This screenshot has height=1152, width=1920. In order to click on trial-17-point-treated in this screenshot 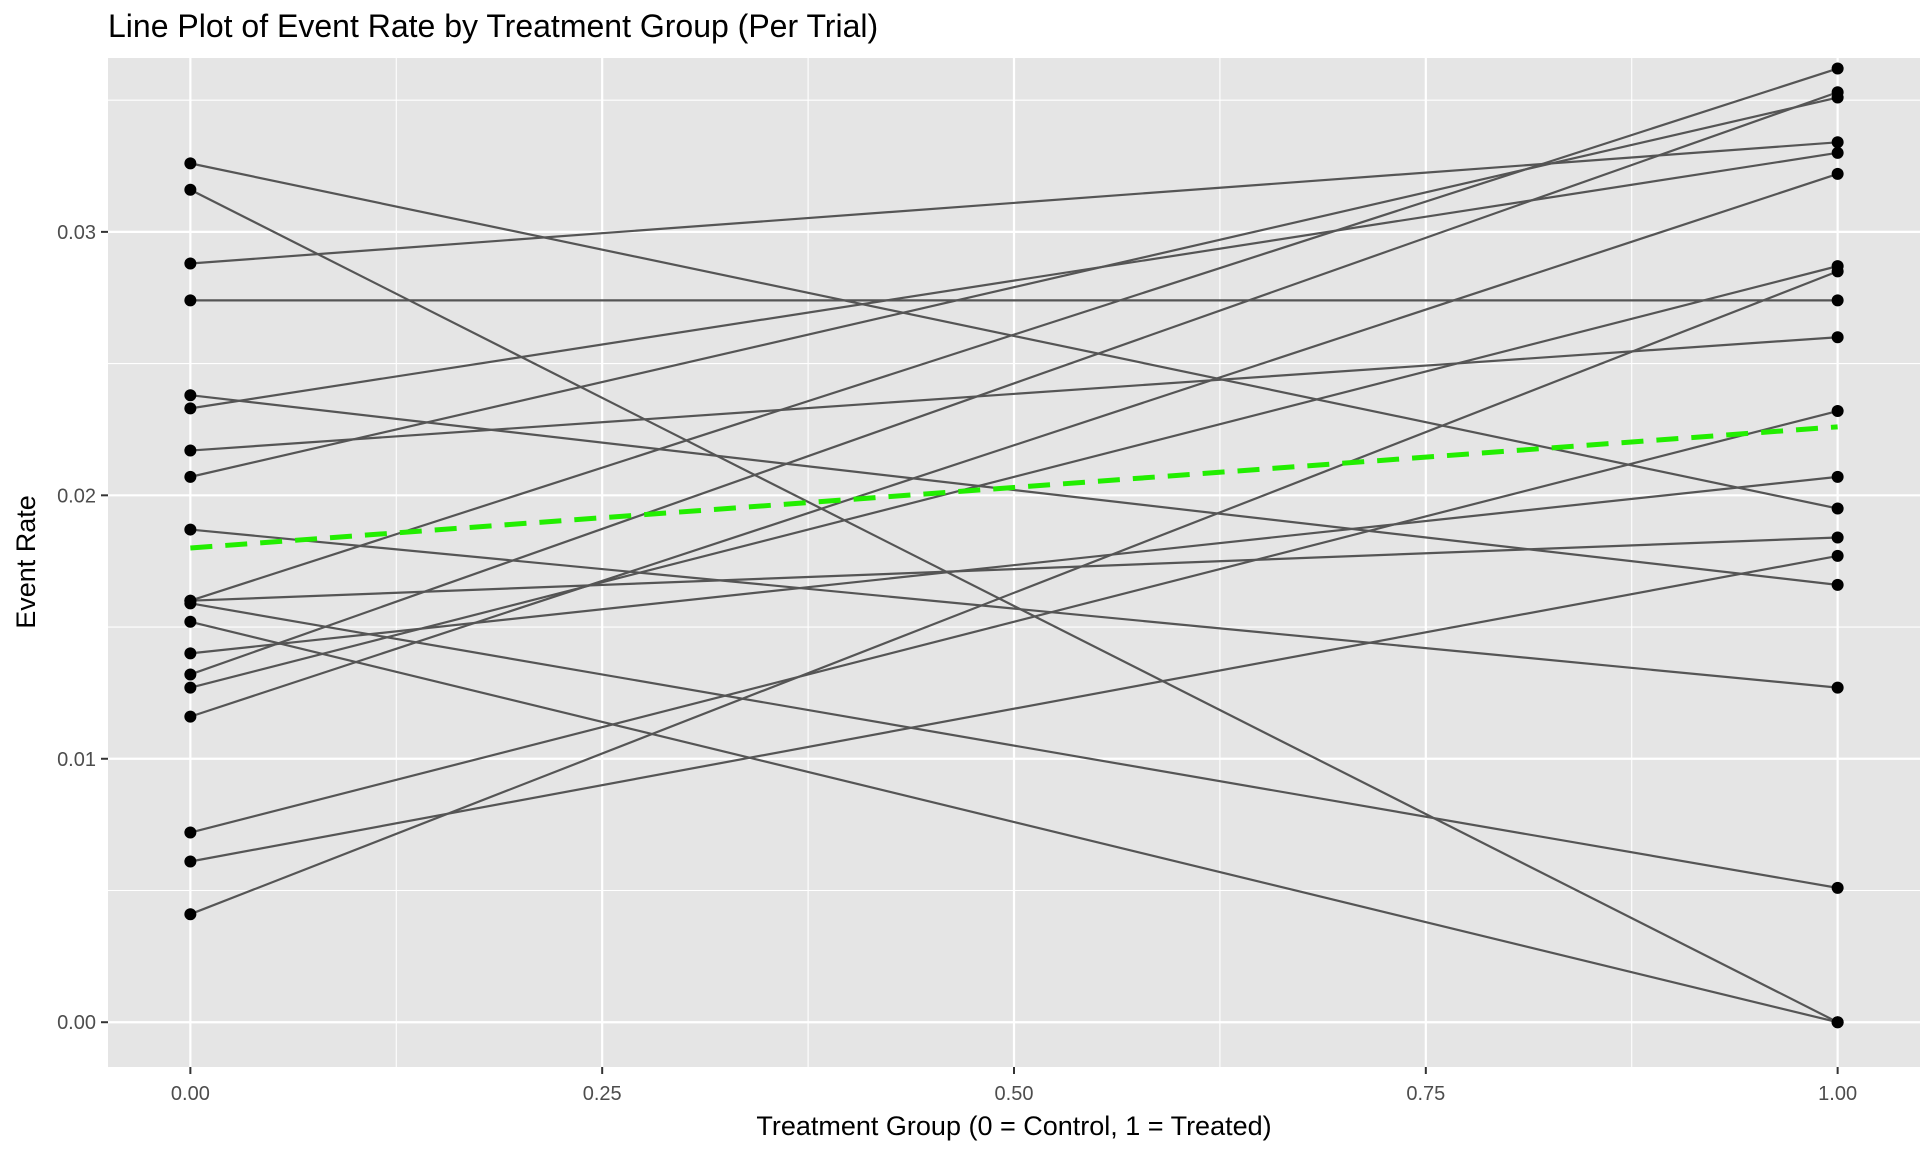, I will do `click(1837, 411)`.